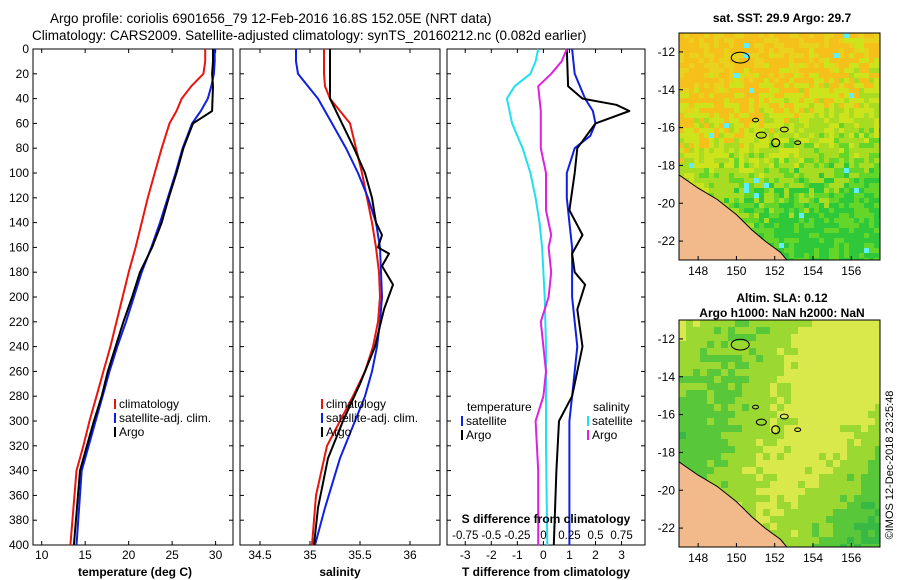 Image resolution: width=900 pixels, height=580 pixels. What do you see at coordinates (543, 555) in the screenshot?
I see `x-tick-label: 0` at bounding box center [543, 555].